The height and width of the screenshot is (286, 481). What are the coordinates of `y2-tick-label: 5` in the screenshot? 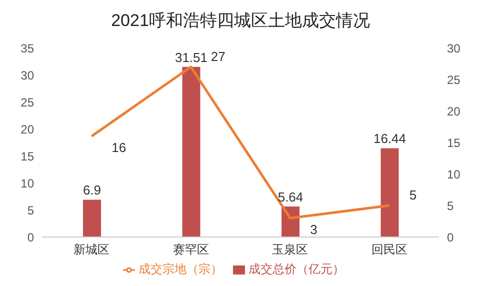 It's located at (450, 205).